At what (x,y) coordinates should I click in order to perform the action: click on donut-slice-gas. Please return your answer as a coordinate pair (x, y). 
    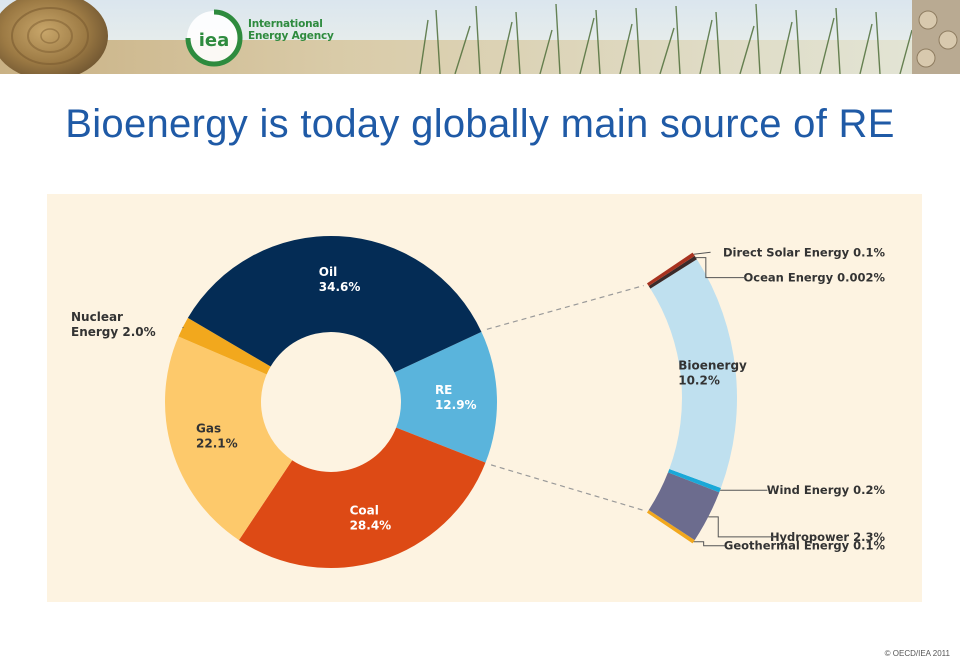
    Looking at the image, I should click on (228, 438).